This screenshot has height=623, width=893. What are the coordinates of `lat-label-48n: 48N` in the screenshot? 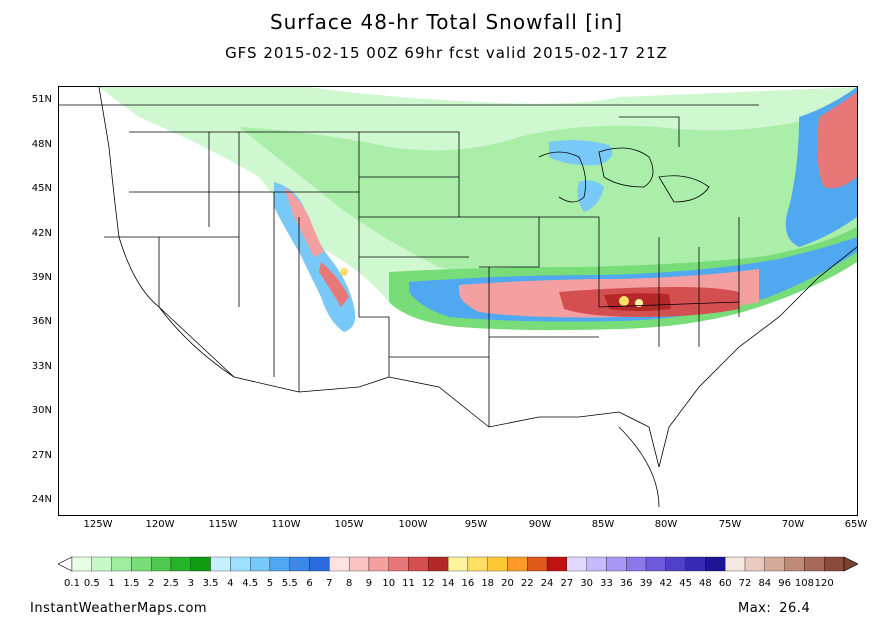 It's located at (41, 144).